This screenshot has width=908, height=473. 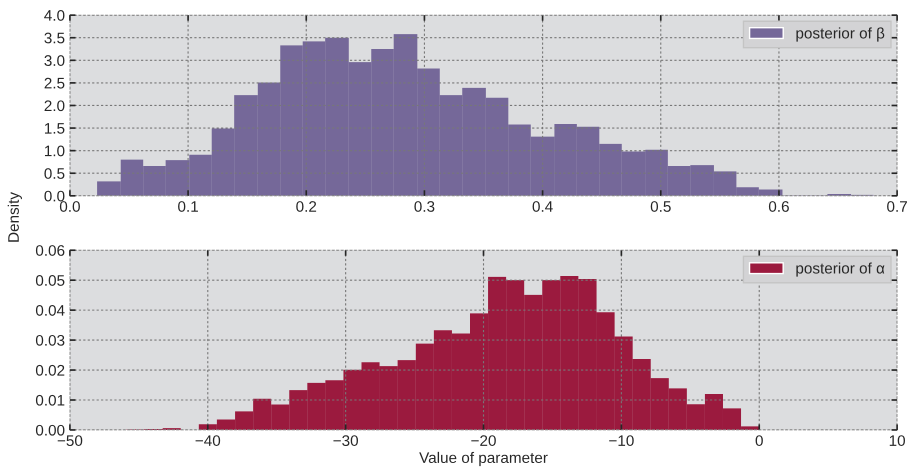 I want to click on x-tick-label: 0.5, so click(x=660, y=206).